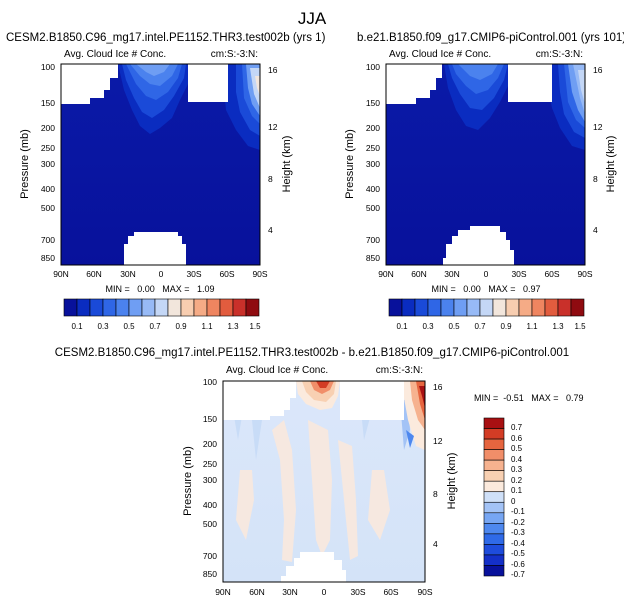  Describe the element at coordinates (94, 274) in the screenshot. I see `panel-1-xtick-label: 60N` at that location.